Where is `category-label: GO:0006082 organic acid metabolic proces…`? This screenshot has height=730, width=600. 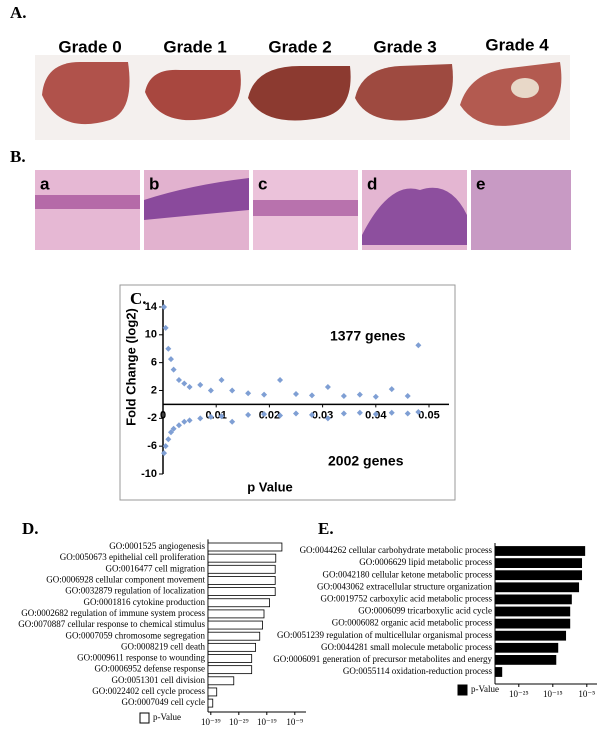 category-label: GO:0006082 organic acid metabolic proces… is located at coordinates (412, 623).